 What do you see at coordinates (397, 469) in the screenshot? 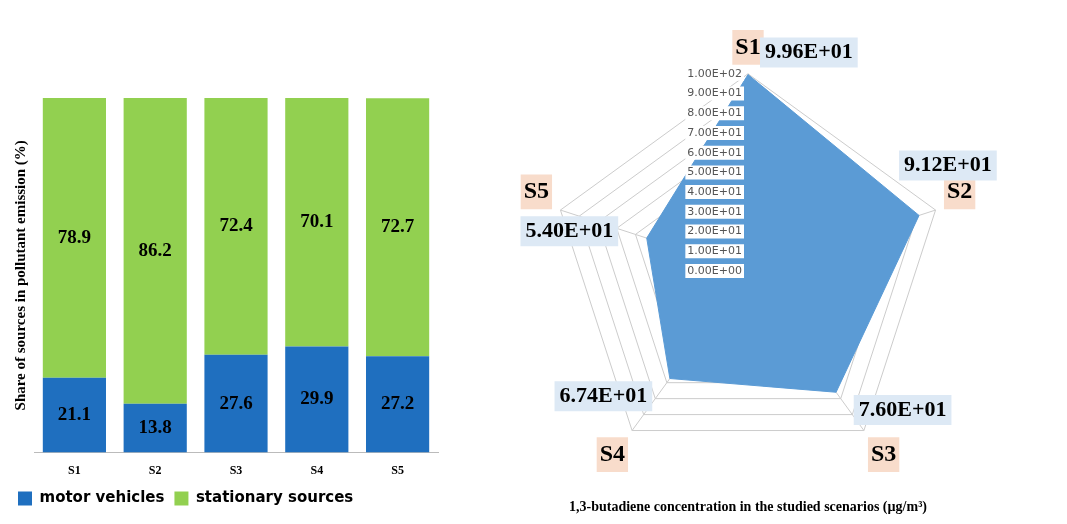
I see `x-tick-label: S5` at bounding box center [397, 469].